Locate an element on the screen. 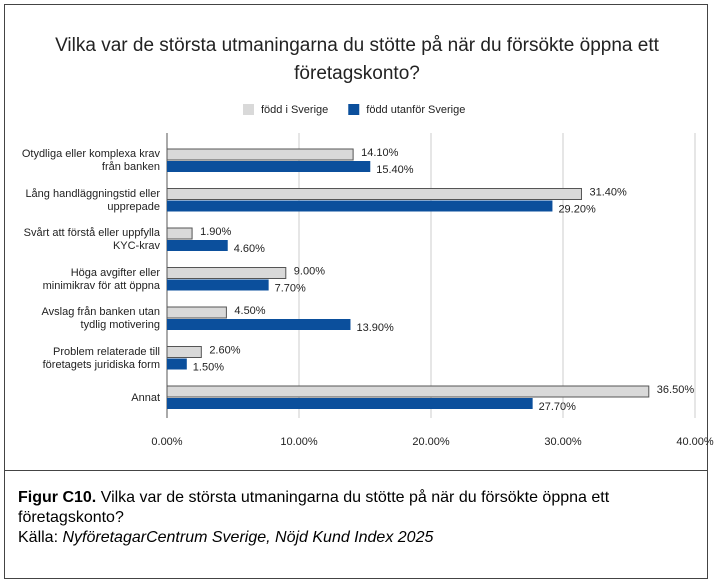  x-tick-label: 0.00% is located at coordinates (166, 442).